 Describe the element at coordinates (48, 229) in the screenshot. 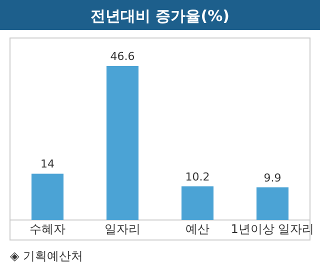

I see `x-tick-label: 수혜자` at that location.